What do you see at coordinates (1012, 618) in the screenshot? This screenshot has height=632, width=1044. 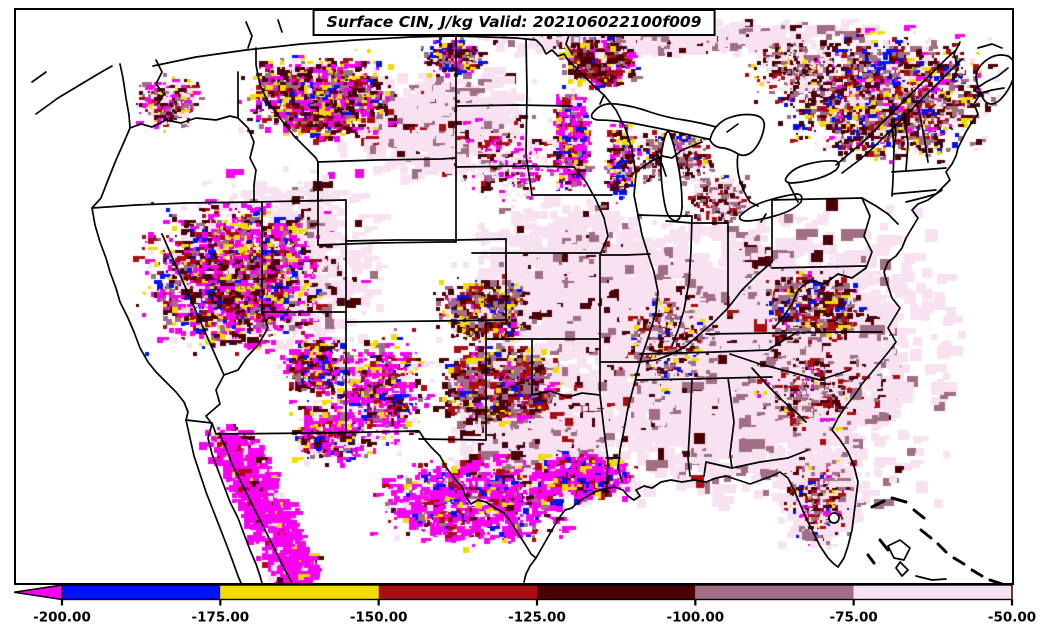 I see `colorbar-tick-label: -50.00` at bounding box center [1012, 618].